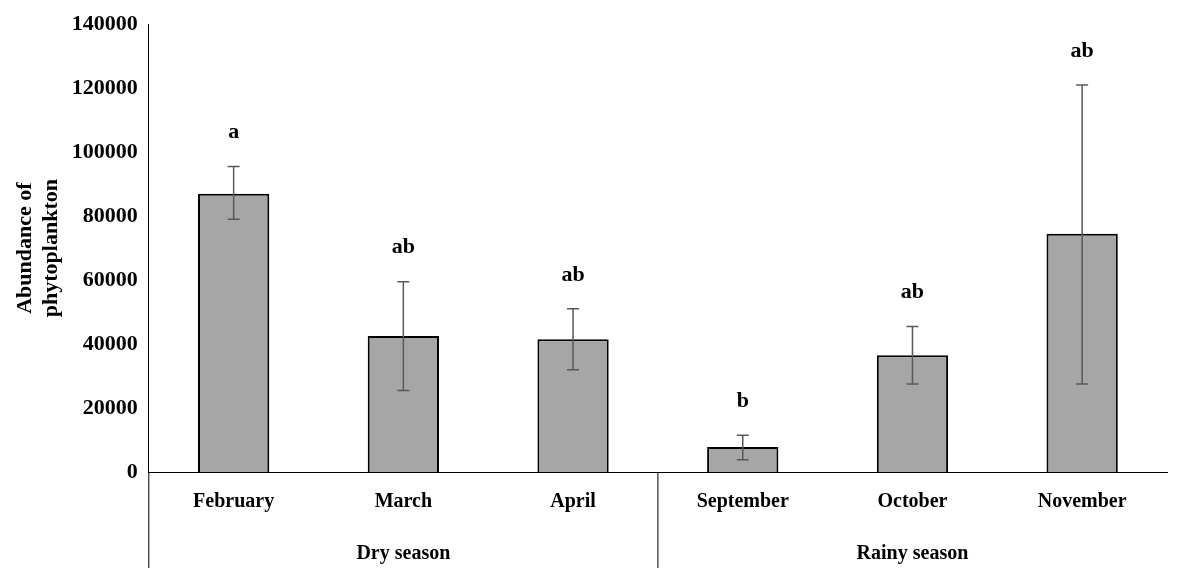  I want to click on y-tick-label: 0, so click(132, 470).